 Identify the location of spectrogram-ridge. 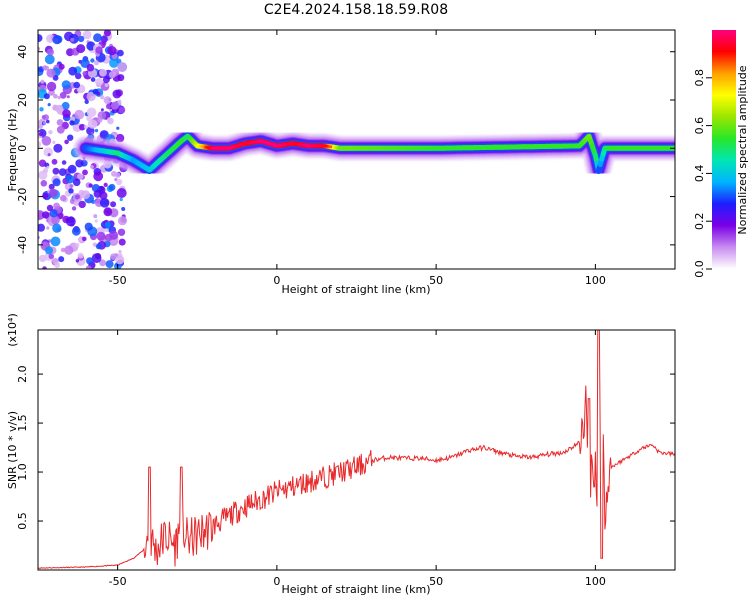
(374, 153).